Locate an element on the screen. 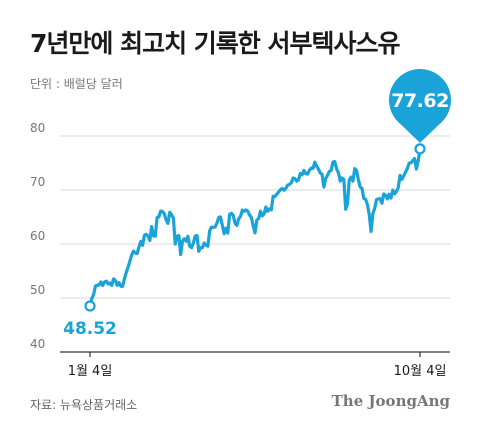 This screenshot has width=480, height=435. page-title: 7년만에 최고치 기록한 서부텍사스유 is located at coordinates (215, 43).